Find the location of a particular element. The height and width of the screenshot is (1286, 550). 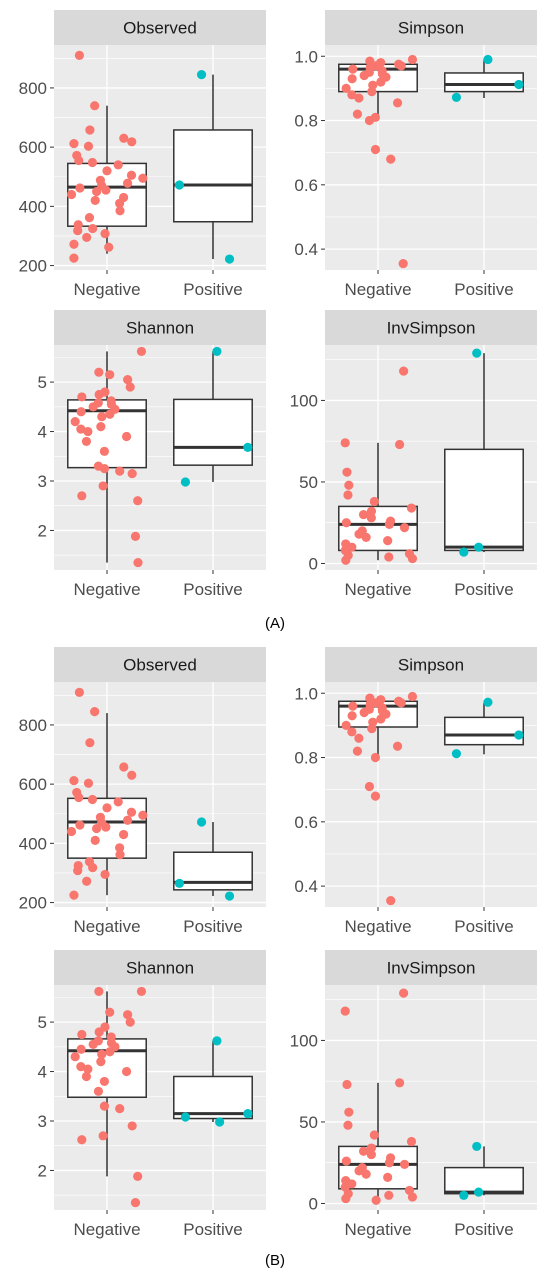

y-tick-label: 0 is located at coordinates (313, 1203).